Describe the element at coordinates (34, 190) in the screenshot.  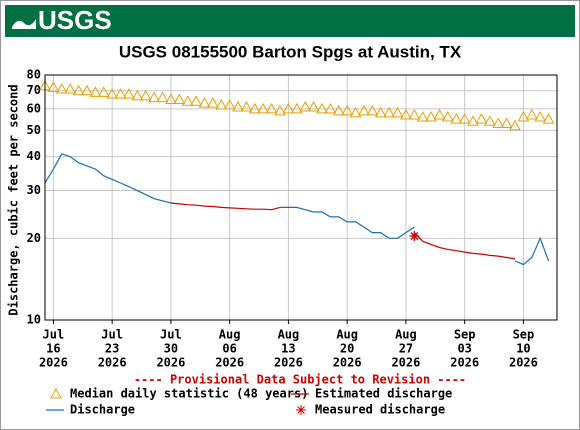
I see `y-tick-label: 30` at that location.